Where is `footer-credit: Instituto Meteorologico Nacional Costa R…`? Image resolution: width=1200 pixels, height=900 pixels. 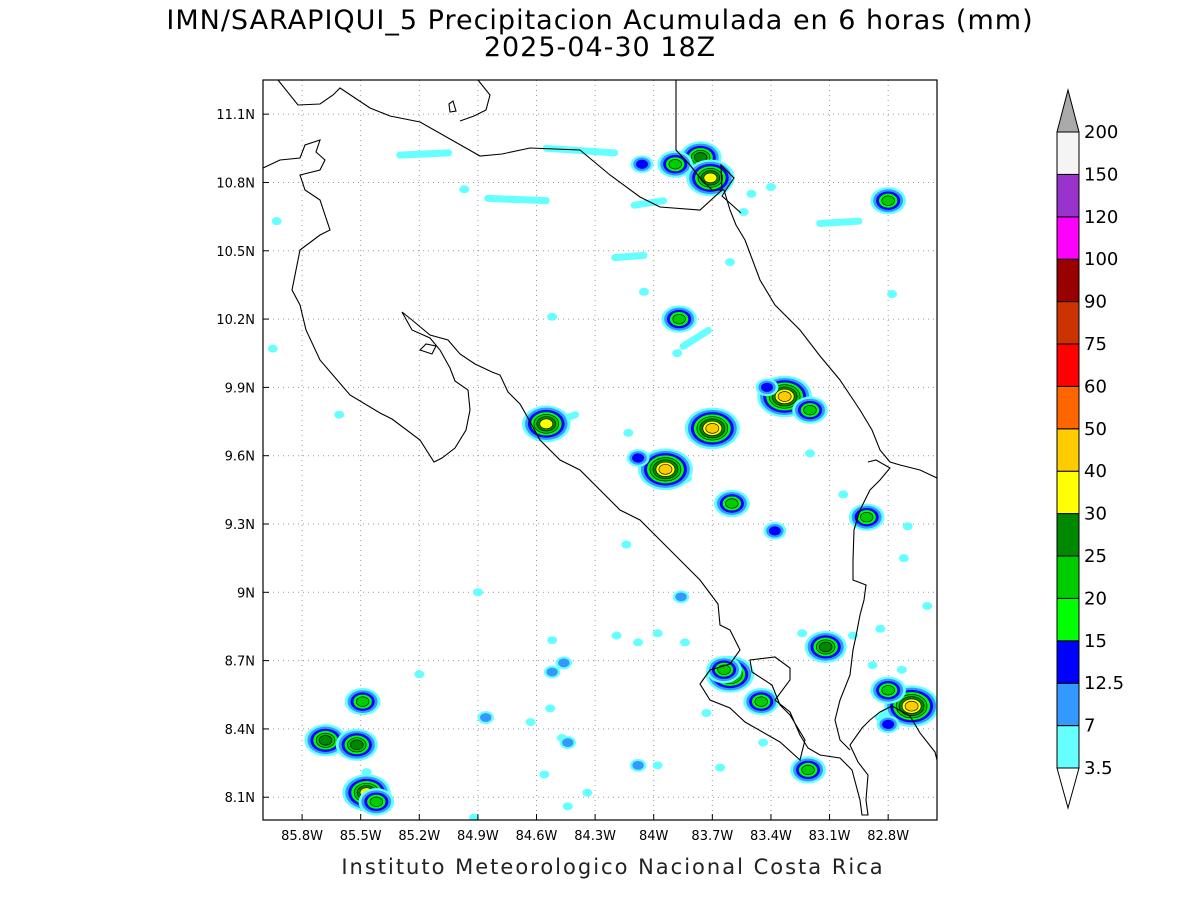
footer-credit: Instituto Meteorologico Nacional Costa R… is located at coordinates (613, 867).